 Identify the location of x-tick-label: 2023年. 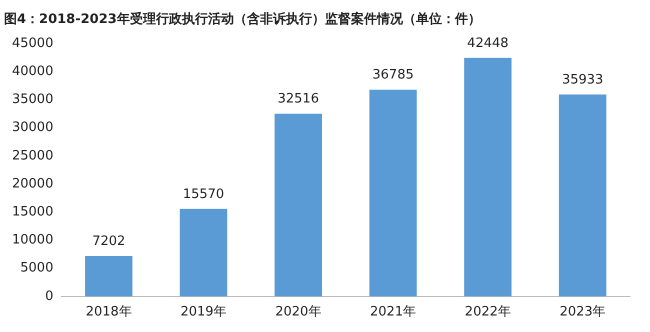
(583, 312).